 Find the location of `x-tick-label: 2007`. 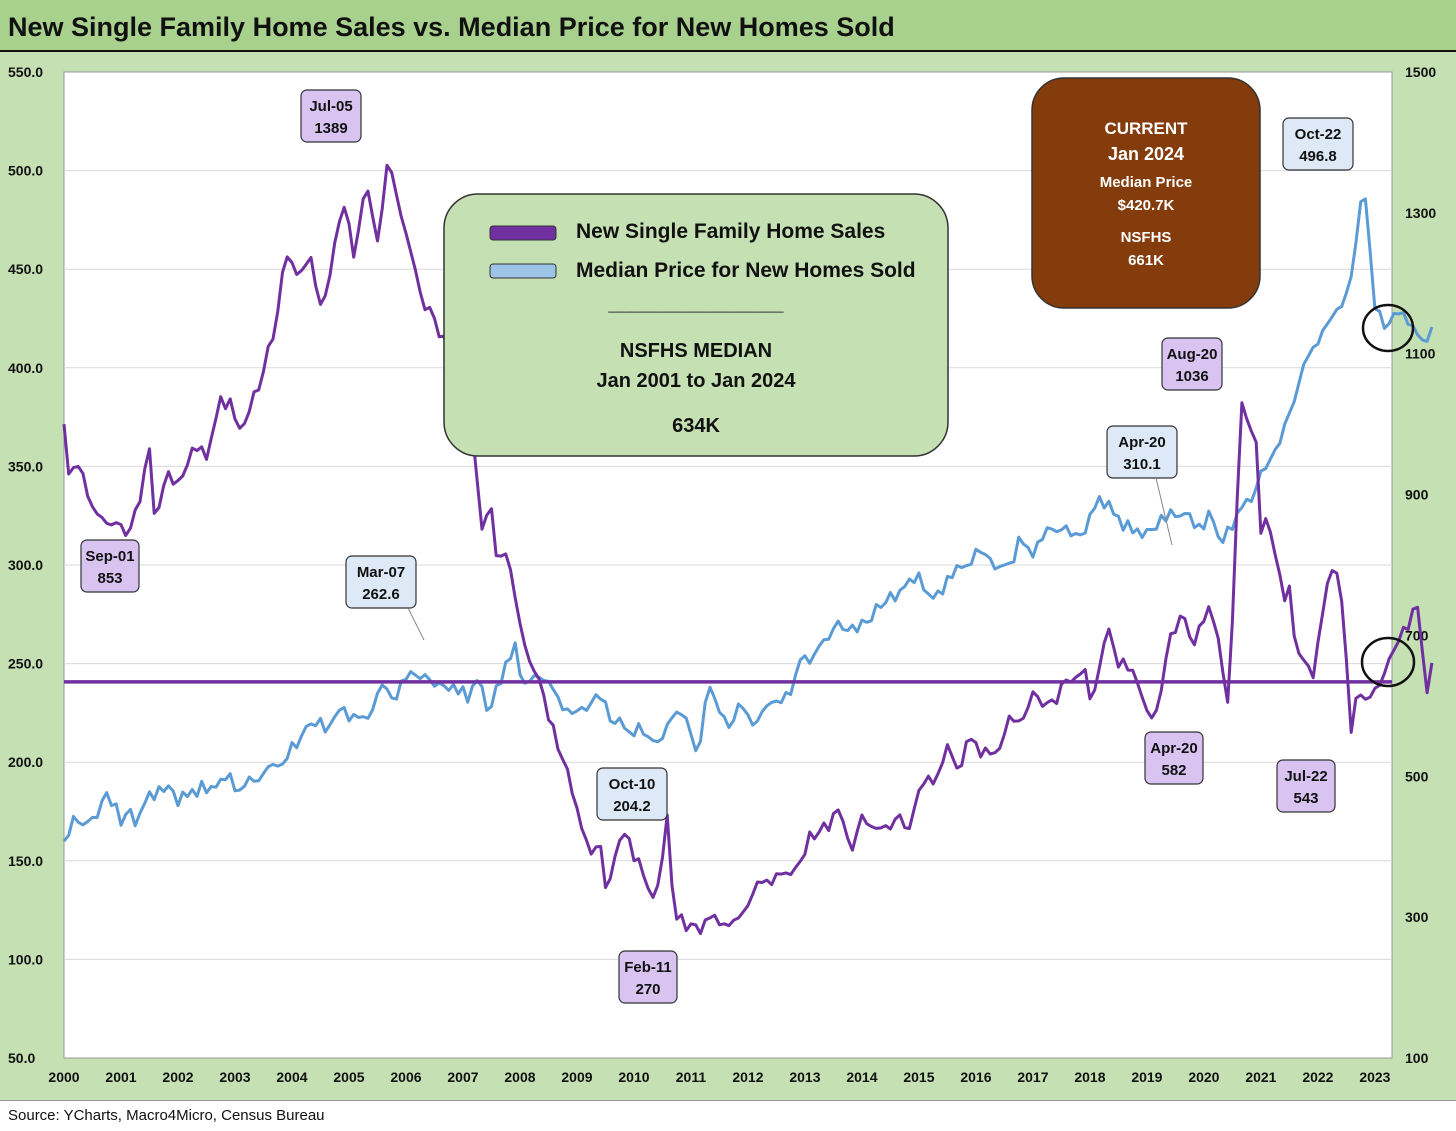

x-tick-label: 2007 is located at coordinates (462, 1077).